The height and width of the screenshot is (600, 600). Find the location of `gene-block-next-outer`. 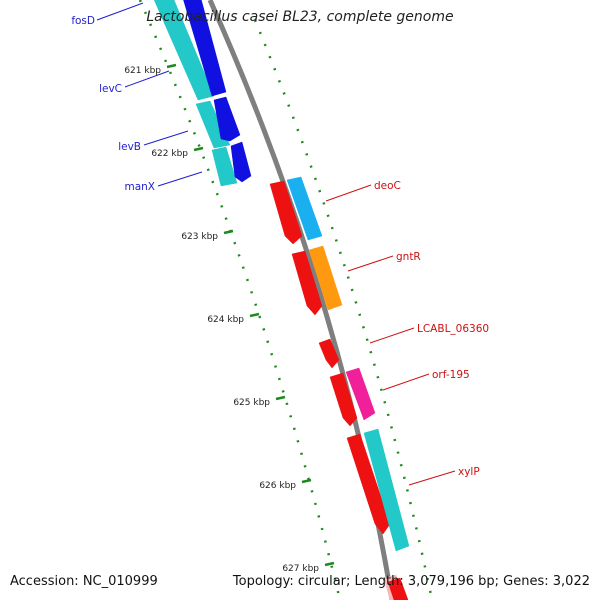

gene-block-next-outer is located at coordinates (398, 588).